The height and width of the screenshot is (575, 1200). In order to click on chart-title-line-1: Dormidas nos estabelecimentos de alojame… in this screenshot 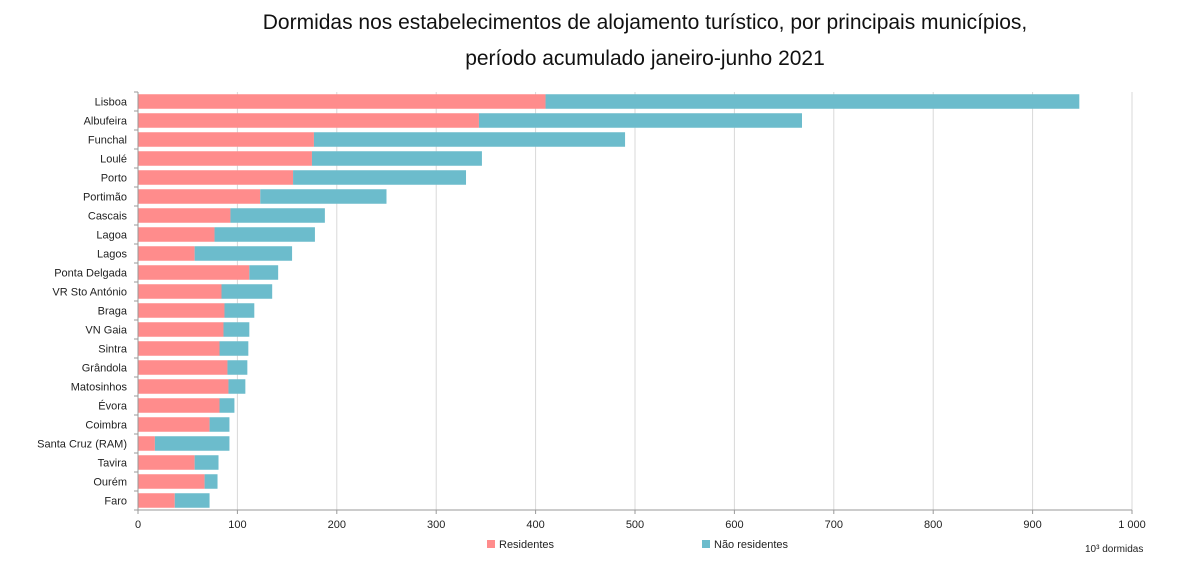, I will do `click(645, 22)`.